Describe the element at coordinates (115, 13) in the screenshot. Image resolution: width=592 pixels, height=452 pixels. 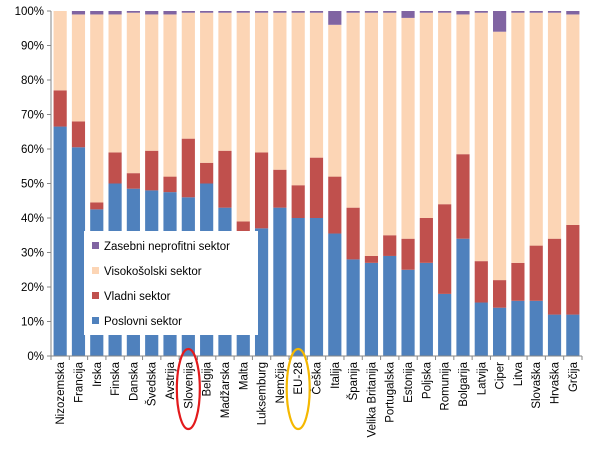
I see `bar-finska-zasebni-neprofitni-sektor` at that location.